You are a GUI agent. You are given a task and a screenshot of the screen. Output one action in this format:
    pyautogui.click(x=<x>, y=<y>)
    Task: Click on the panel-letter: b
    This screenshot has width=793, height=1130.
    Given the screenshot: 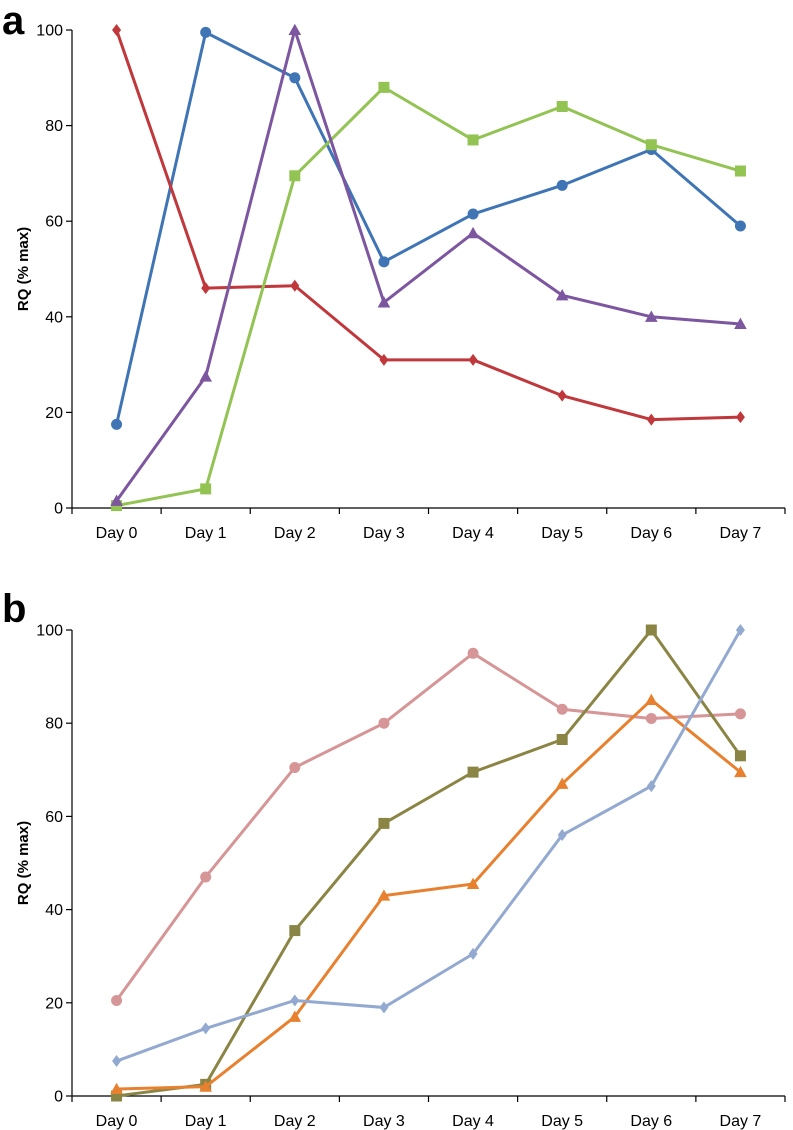 What is the action you would take?
    pyautogui.click(x=14, y=609)
    